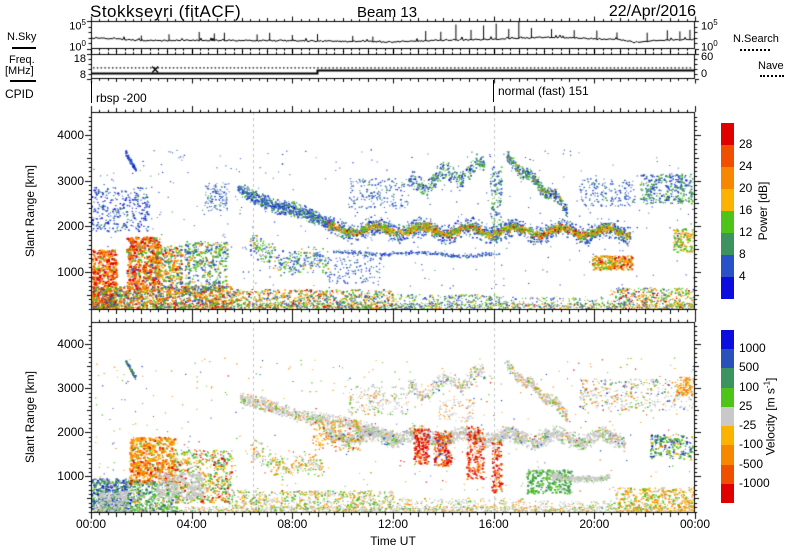 The image size is (800, 554). Describe the element at coordinates (709, 46) in the screenshot. I see `nsky-ytick-bottom-right: 100` at that location.